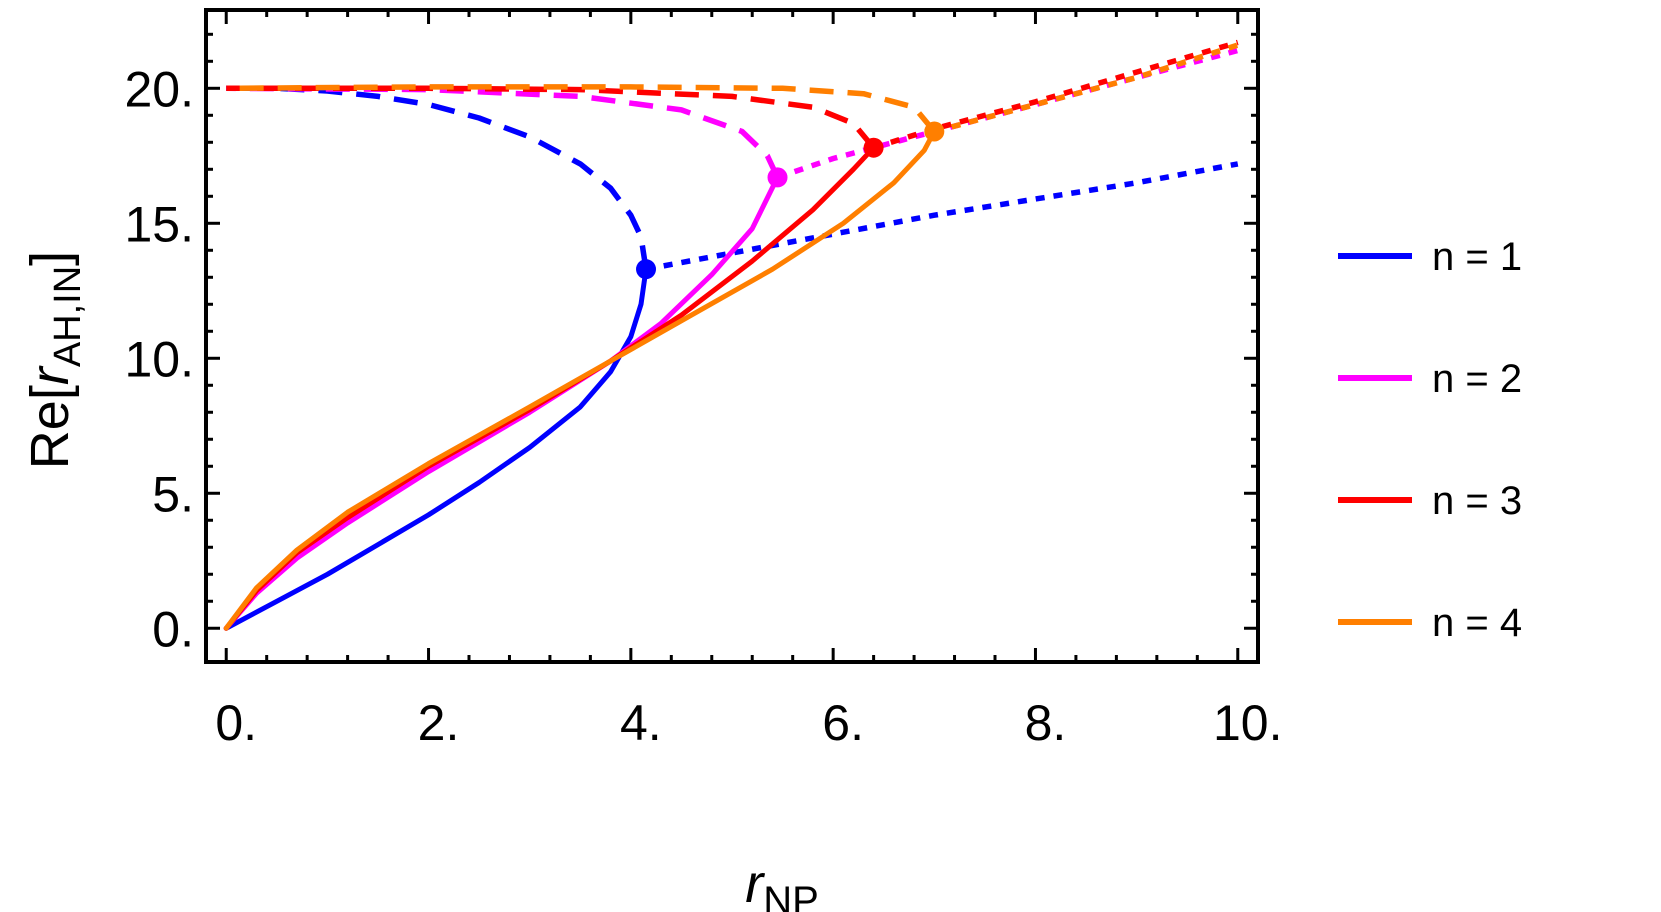 Image resolution: width=1661 pixels, height=912 pixels. Describe the element at coordinates (1046, 723) in the screenshot. I see `x-tick-label: 8.` at that location.